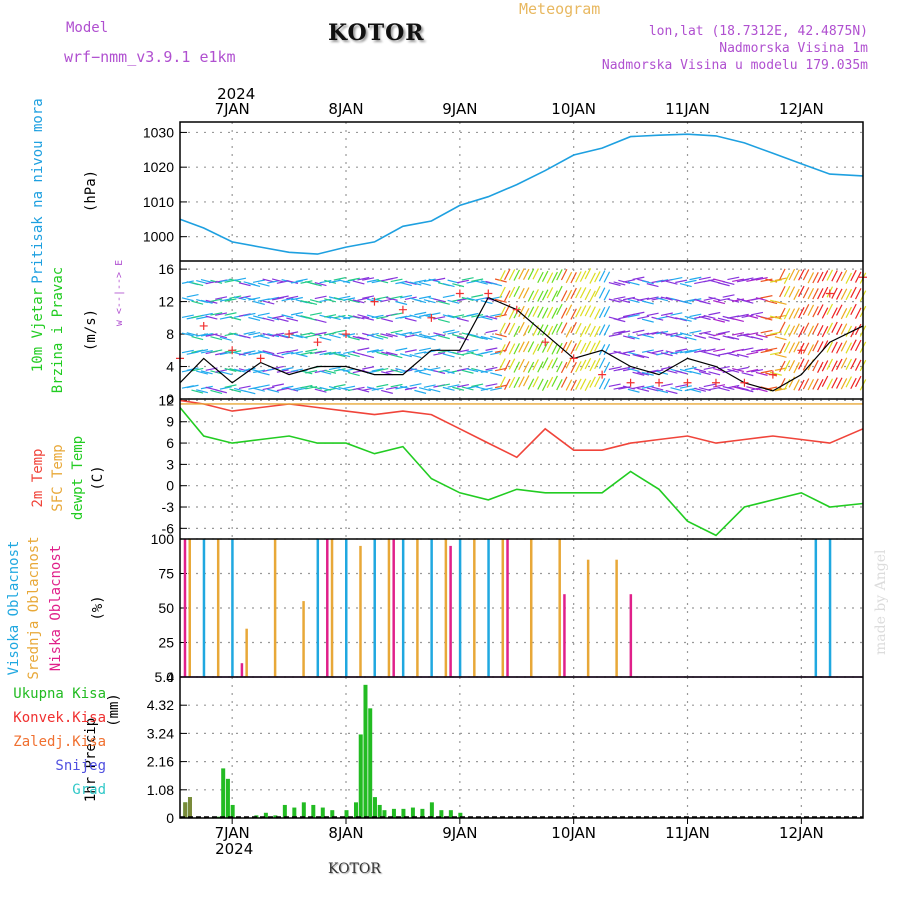 Image resolution: width=900 pixels, height=900 pixels. What do you see at coordinates (521, 429) in the screenshot?
I see `temp-2m-line` at bounding box center [521, 429].